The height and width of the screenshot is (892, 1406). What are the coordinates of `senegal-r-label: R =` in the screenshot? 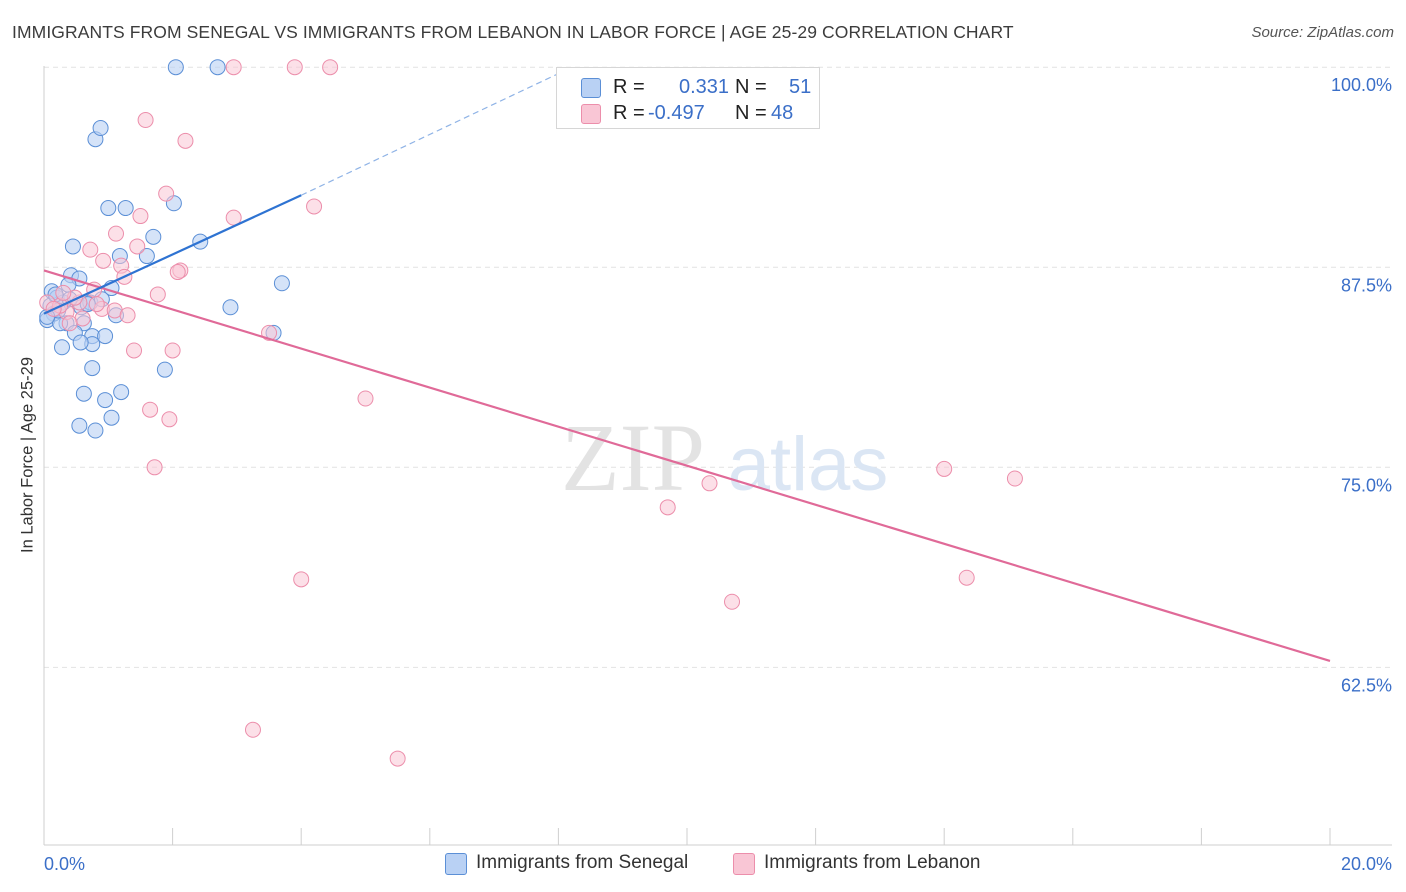 It's located at (629, 87).